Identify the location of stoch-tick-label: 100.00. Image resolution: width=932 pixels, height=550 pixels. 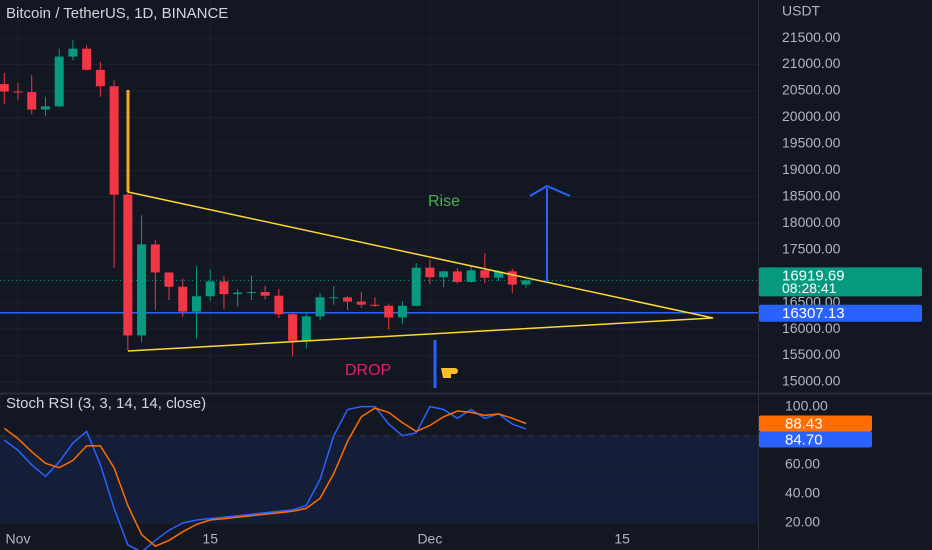
(806, 405).